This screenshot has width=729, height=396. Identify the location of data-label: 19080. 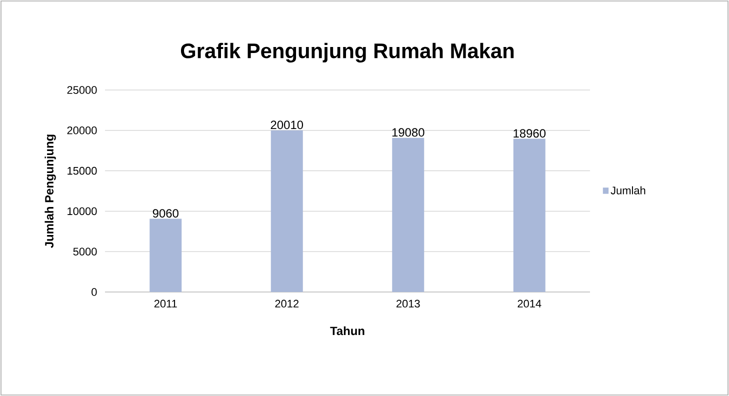
(408, 132).